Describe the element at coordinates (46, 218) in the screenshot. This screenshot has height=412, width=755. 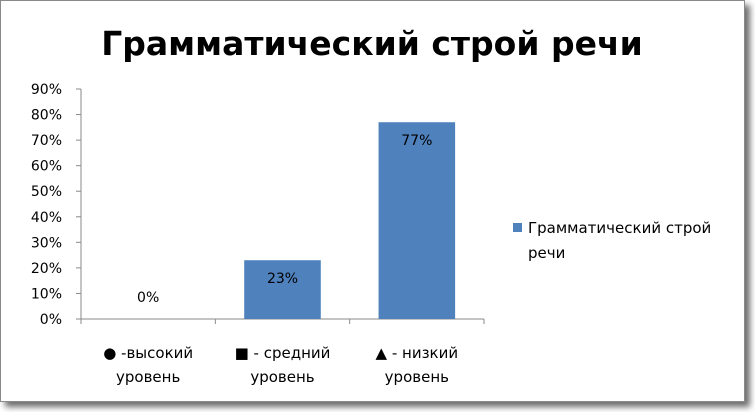
I see `y-tick-label: 40%` at that location.